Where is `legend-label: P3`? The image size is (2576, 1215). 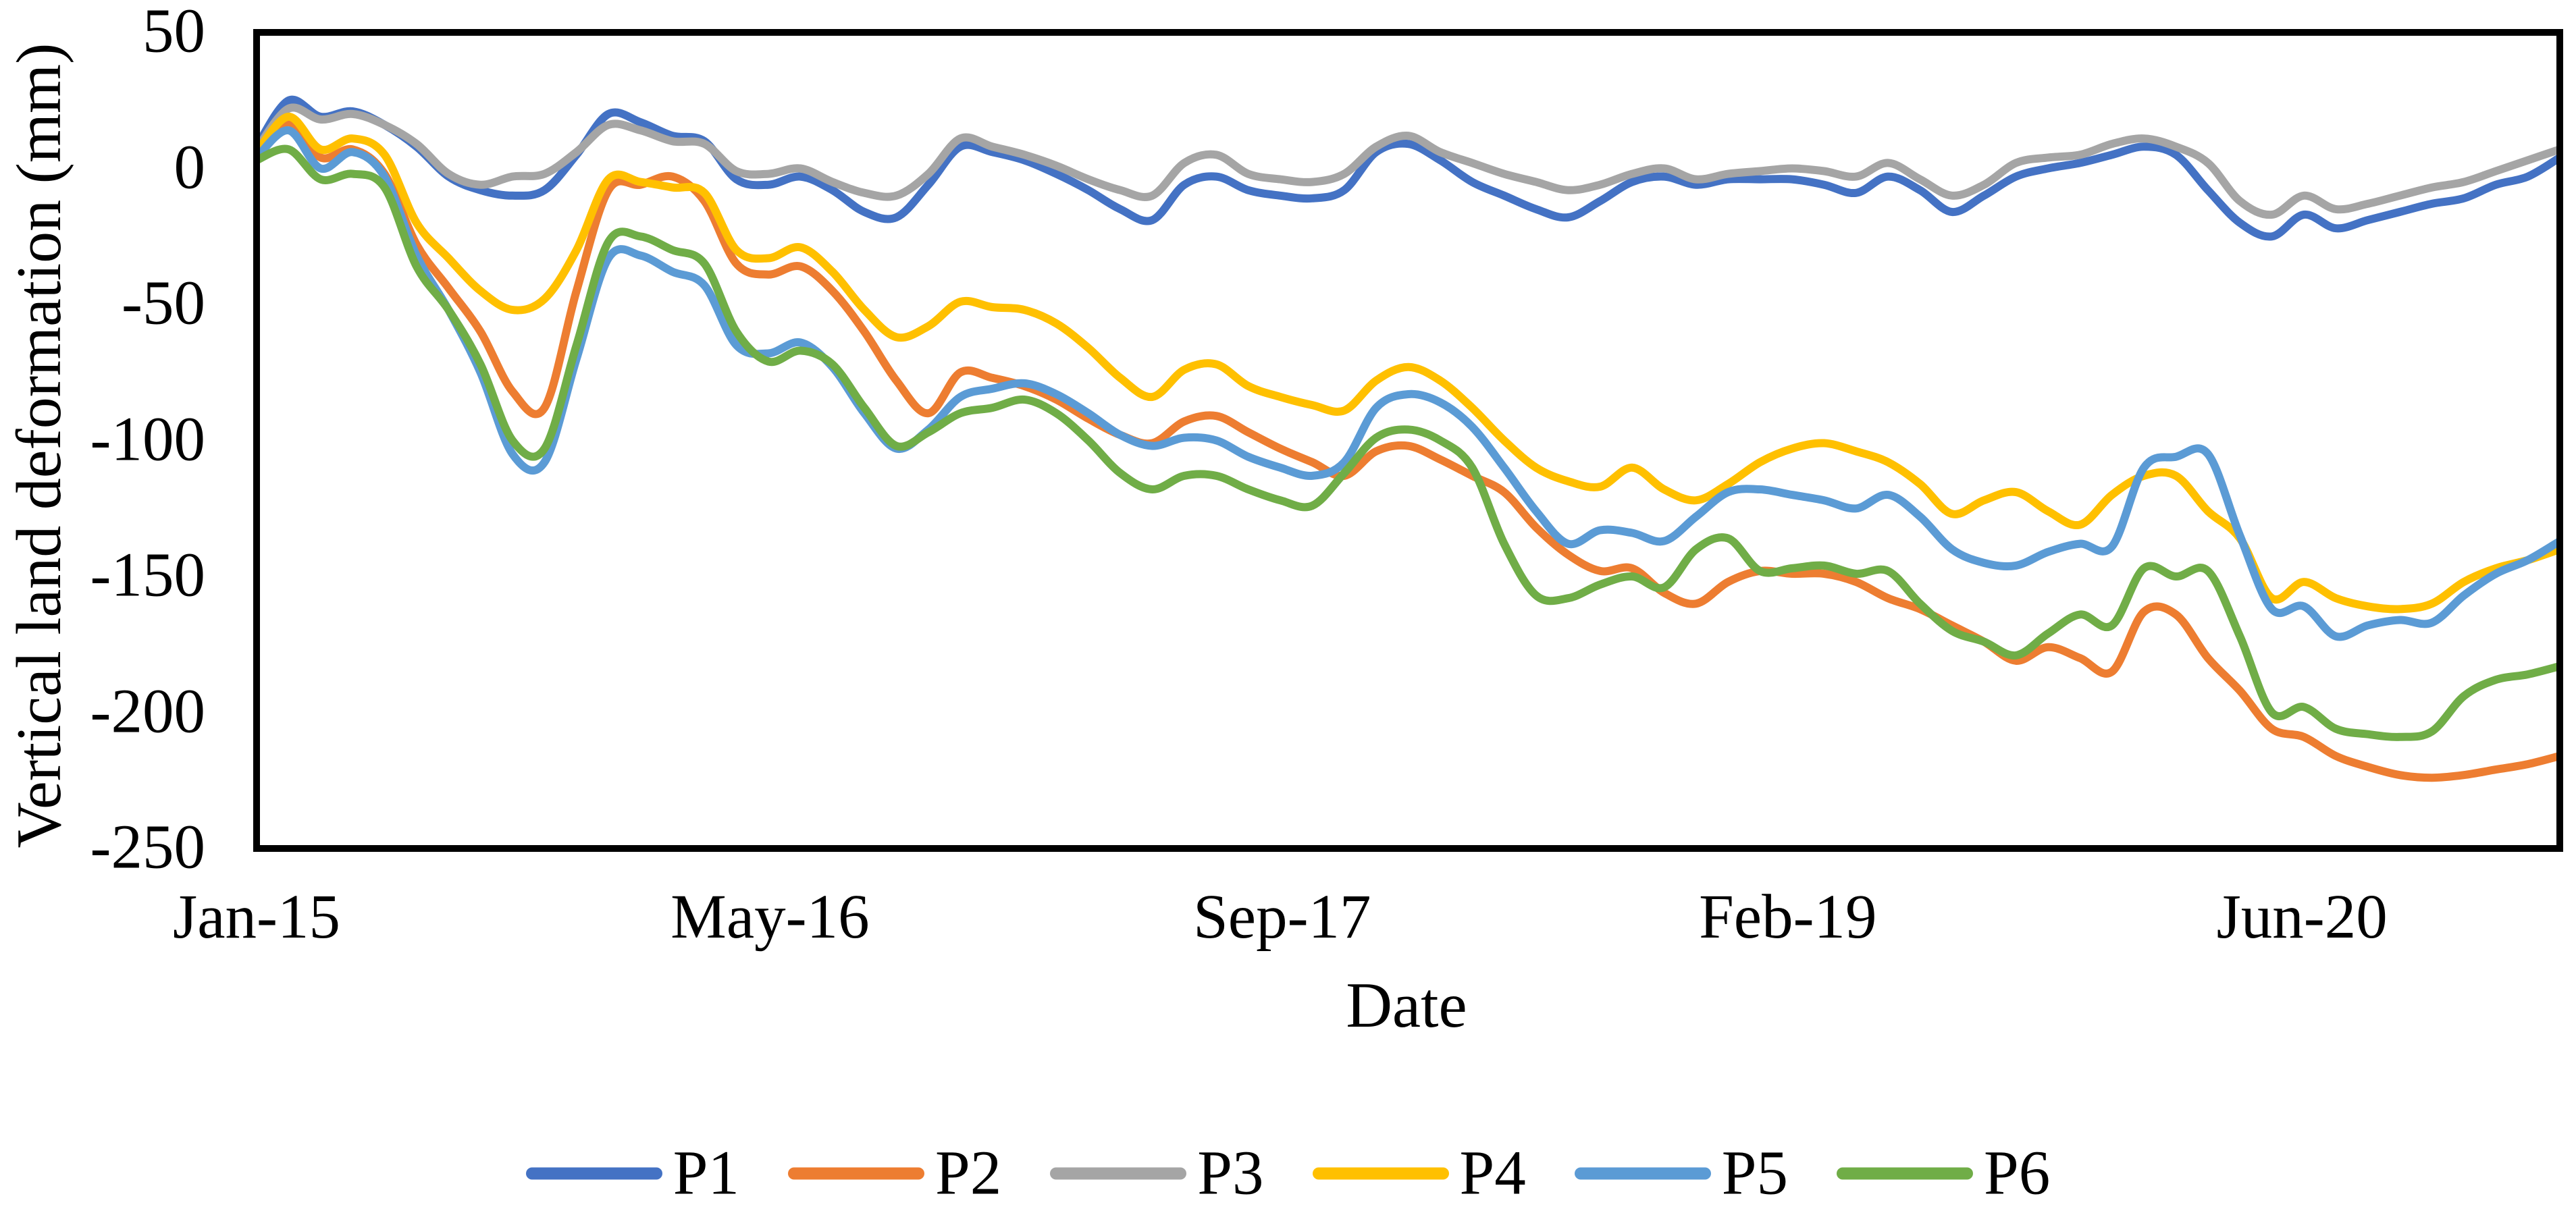
legend-label: P3 is located at coordinates (1230, 1173).